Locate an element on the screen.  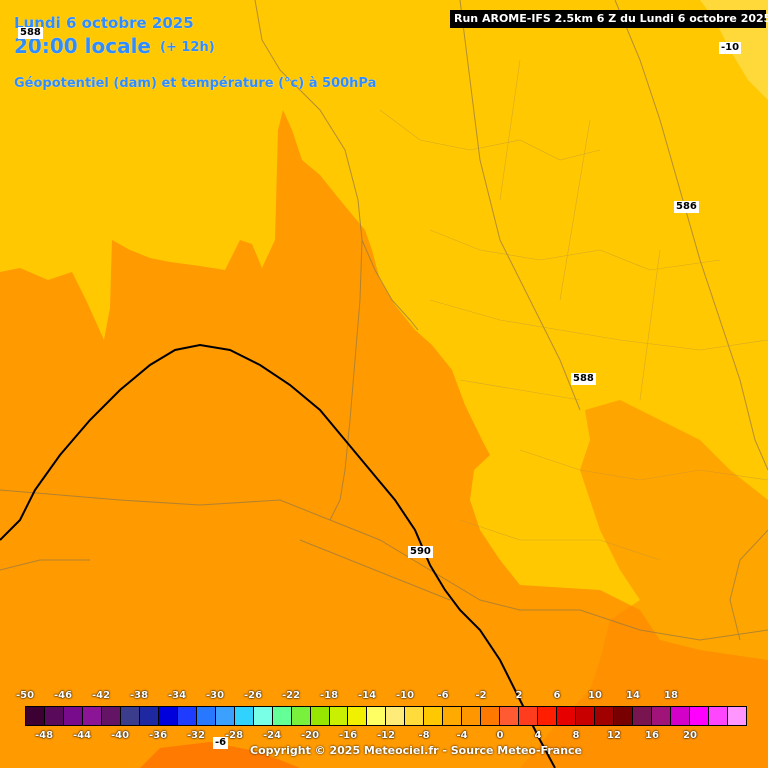
legend-tick-bottom: -24 is located at coordinates (272, 735).